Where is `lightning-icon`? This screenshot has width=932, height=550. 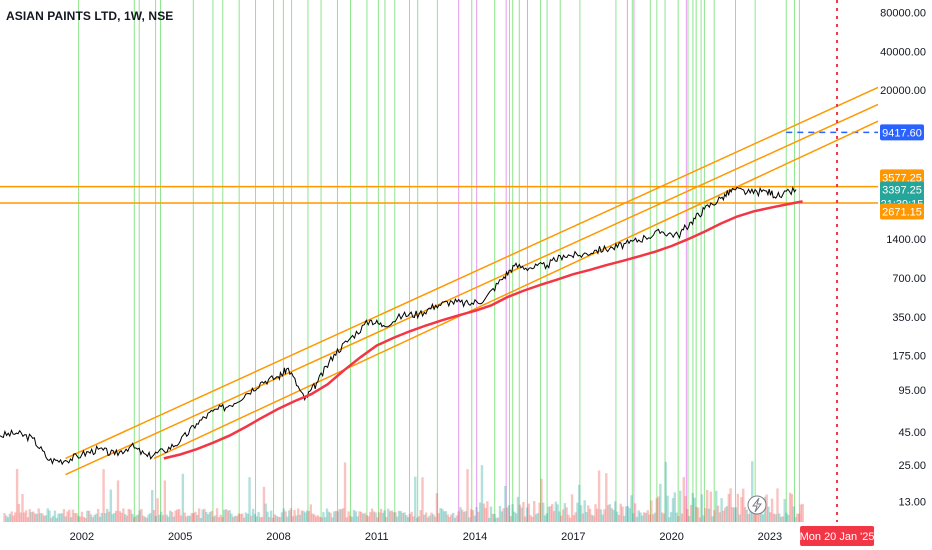 lightning-icon is located at coordinates (757, 505).